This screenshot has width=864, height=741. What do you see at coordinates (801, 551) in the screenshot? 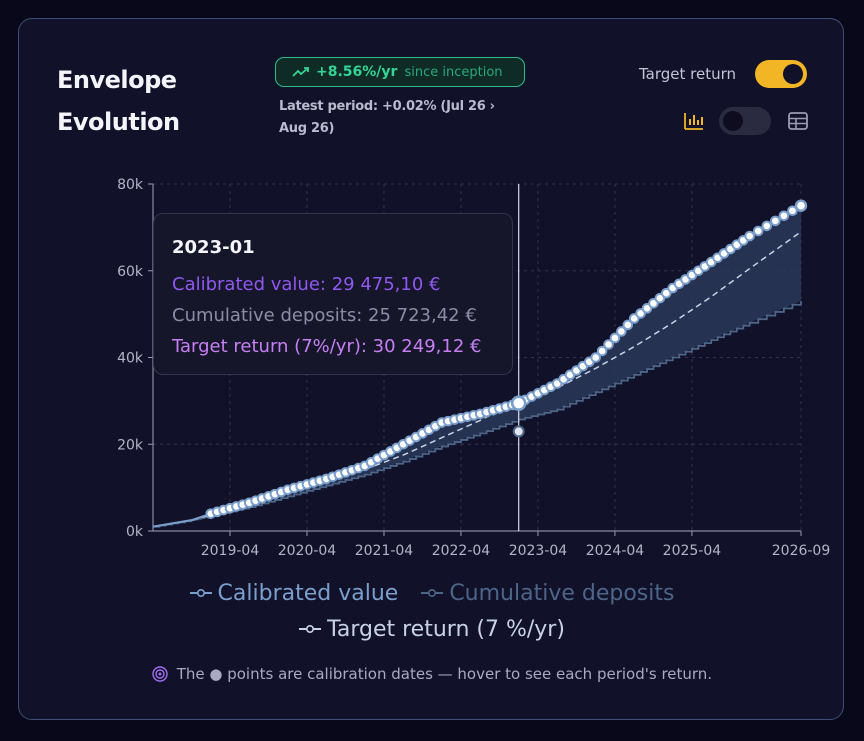
I see `x-tick-label: 2026-09` at bounding box center [801, 551].